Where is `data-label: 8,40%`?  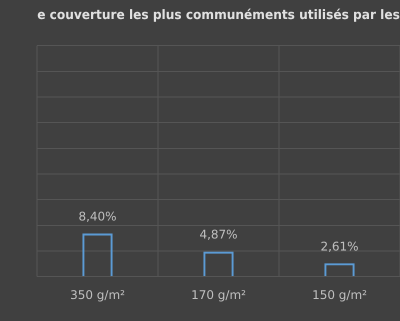
data-label: 8,40% is located at coordinates (97, 217).